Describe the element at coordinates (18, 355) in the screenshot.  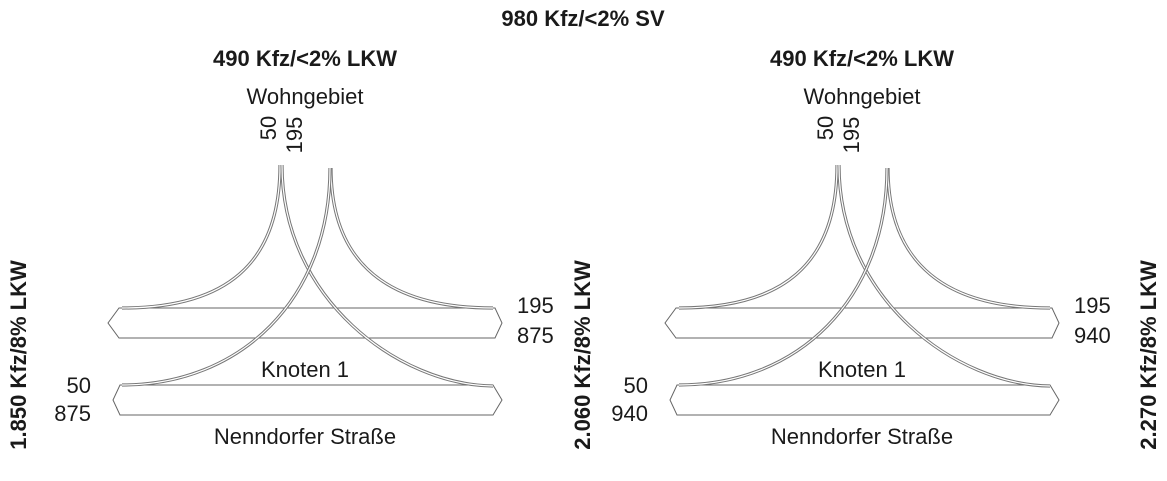
I see `cross-section-label: 1.850 Kfz/8% LKW` at that location.